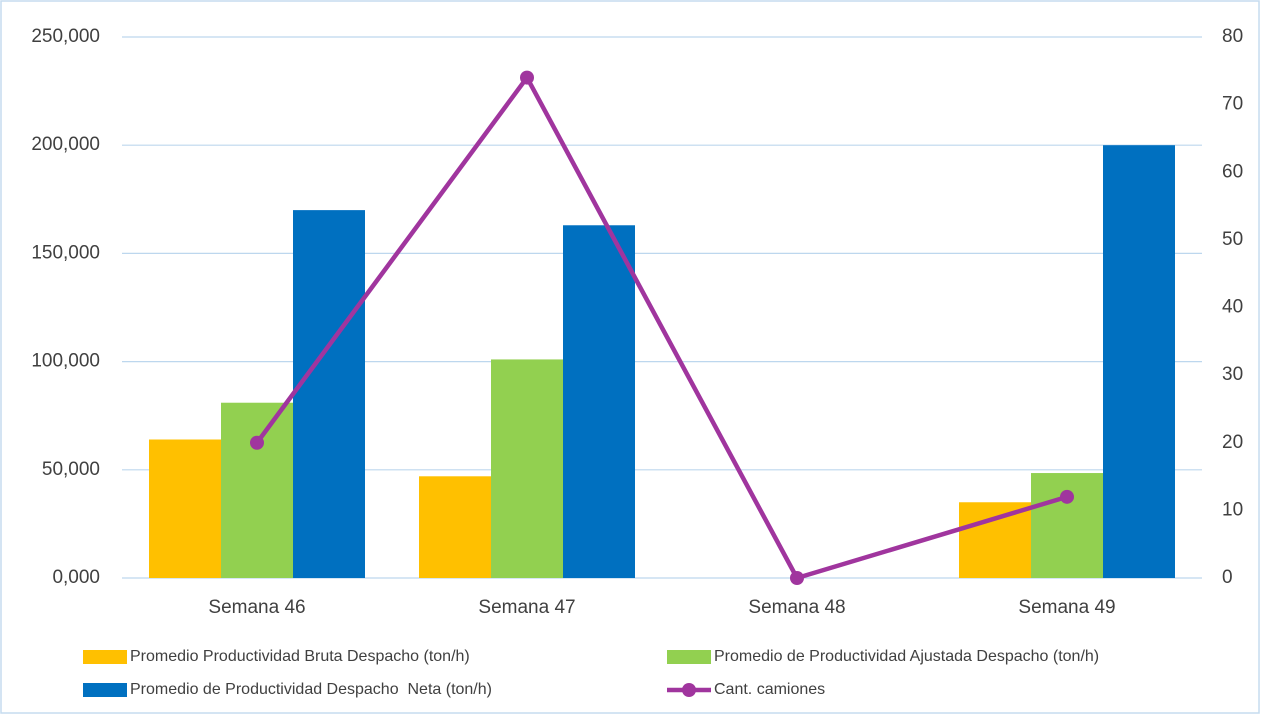 Image resolution: width=1262 pixels, height=715 pixels. Describe the element at coordinates (1232, 36) in the screenshot. I see `y2-tick-label: 80` at that location.